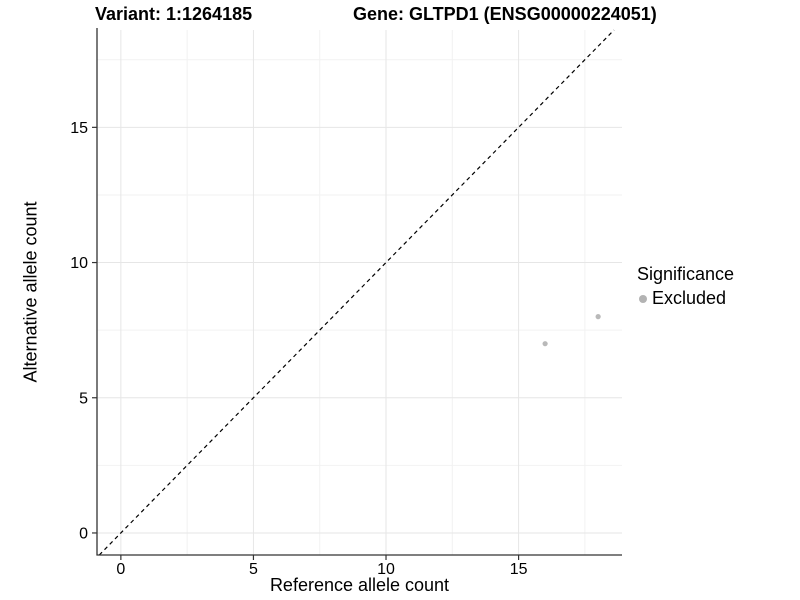  I want to click on y-tick-label: 15, so click(79, 128).